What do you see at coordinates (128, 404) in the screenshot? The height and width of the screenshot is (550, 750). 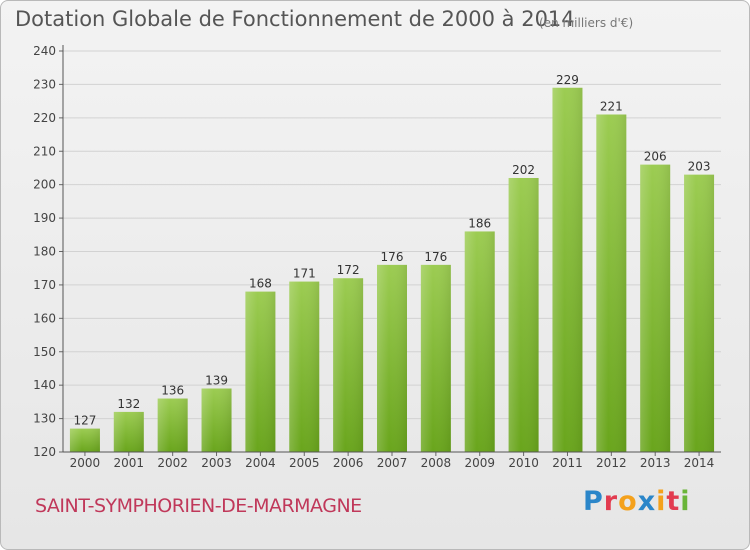 I see `data-label: 132` at bounding box center [128, 404].